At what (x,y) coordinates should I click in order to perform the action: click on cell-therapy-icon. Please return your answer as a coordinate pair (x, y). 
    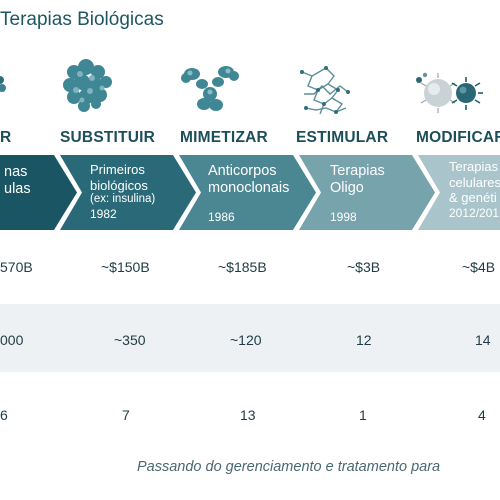
    Looking at the image, I should click on (449, 92).